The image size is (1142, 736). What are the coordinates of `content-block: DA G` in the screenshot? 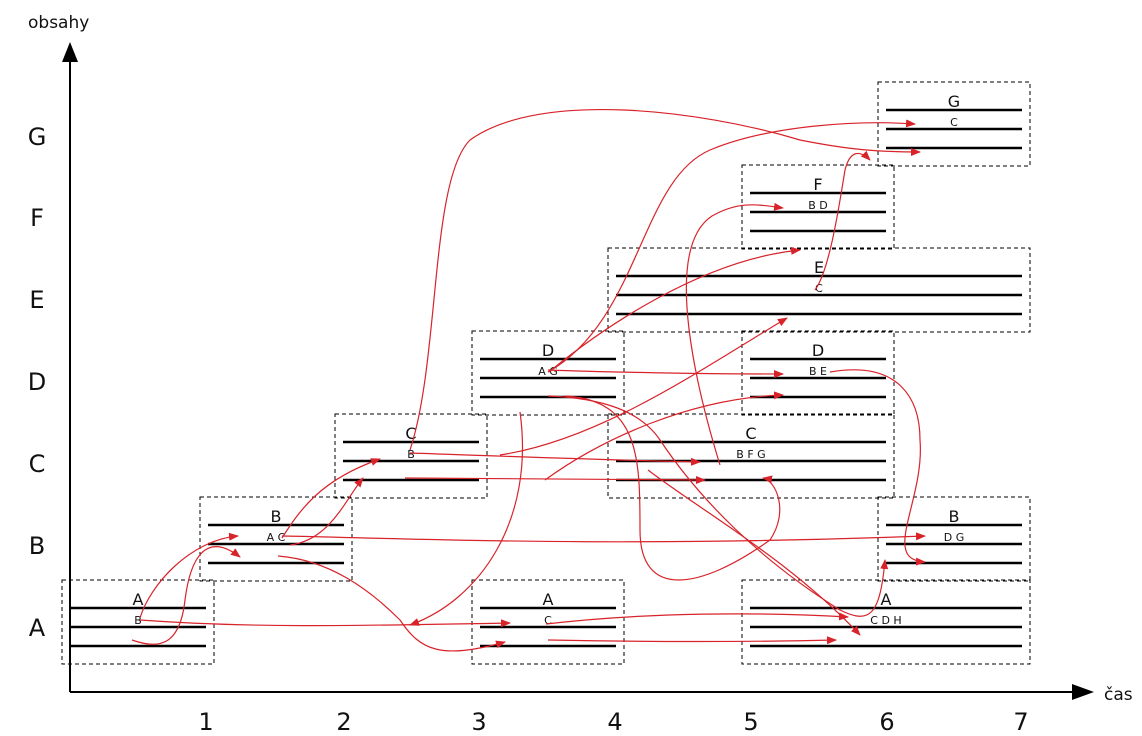 It's located at (548, 373).